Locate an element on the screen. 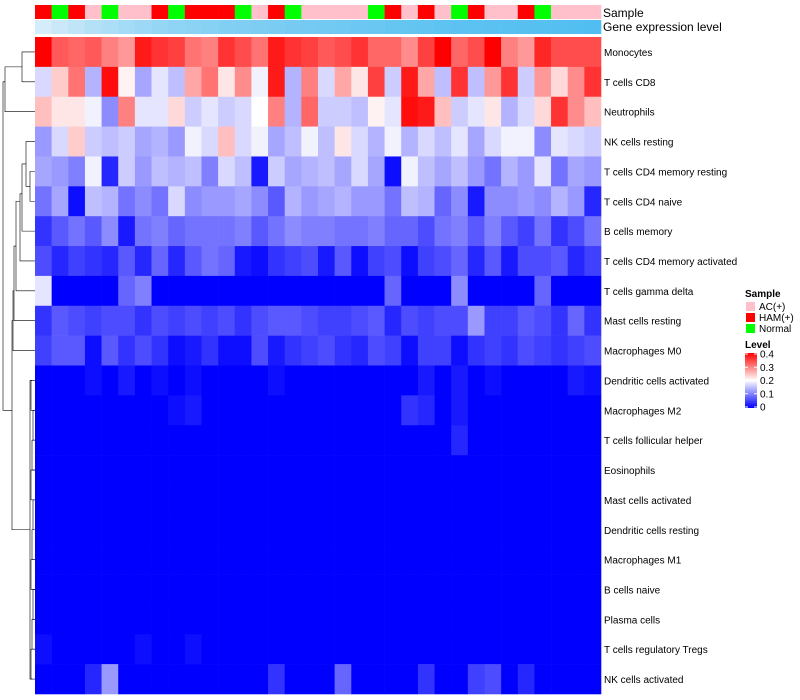 The image size is (800, 700). legend-entry-label: Normal is located at coordinates (775, 329).